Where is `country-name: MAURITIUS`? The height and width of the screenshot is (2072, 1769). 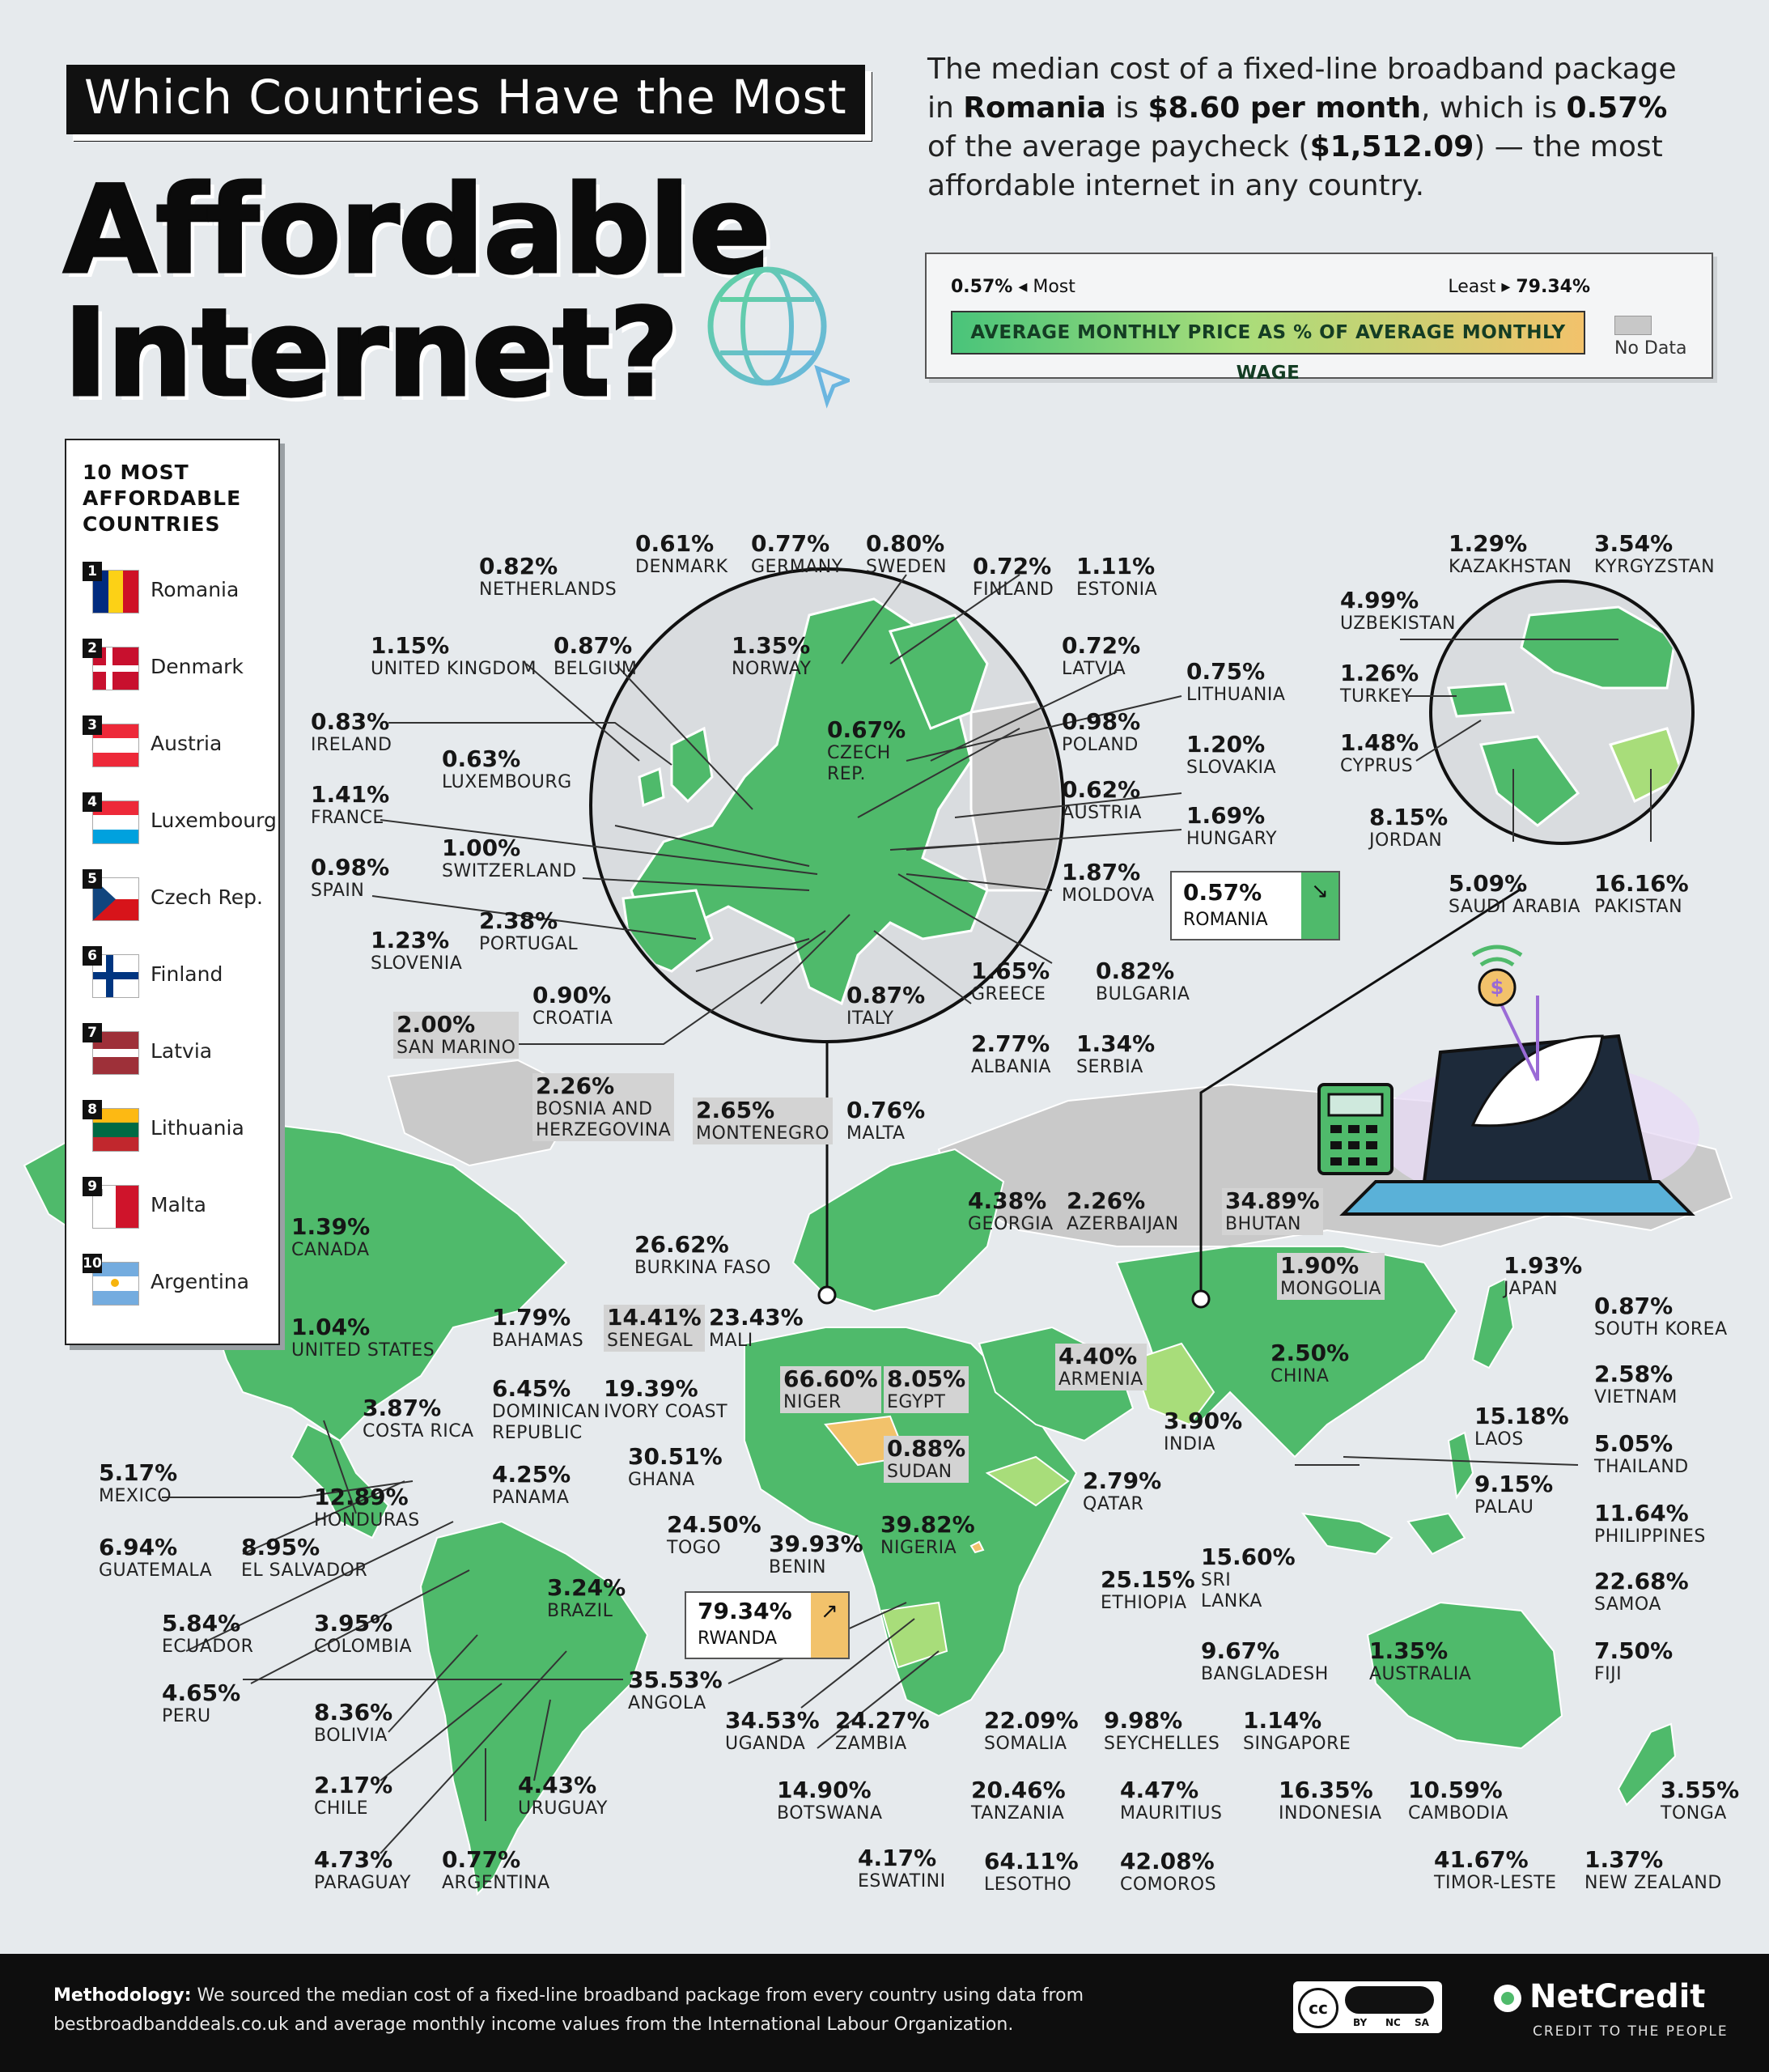 country-name: MAURITIUS is located at coordinates (1171, 1813).